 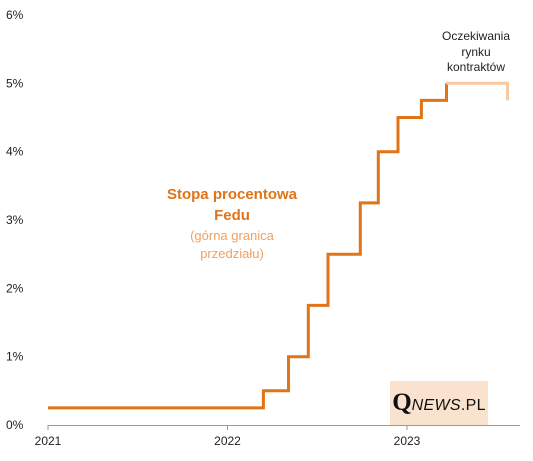 I want to click on expectations-label-line-1: Oczekiwania, so click(x=476, y=36).